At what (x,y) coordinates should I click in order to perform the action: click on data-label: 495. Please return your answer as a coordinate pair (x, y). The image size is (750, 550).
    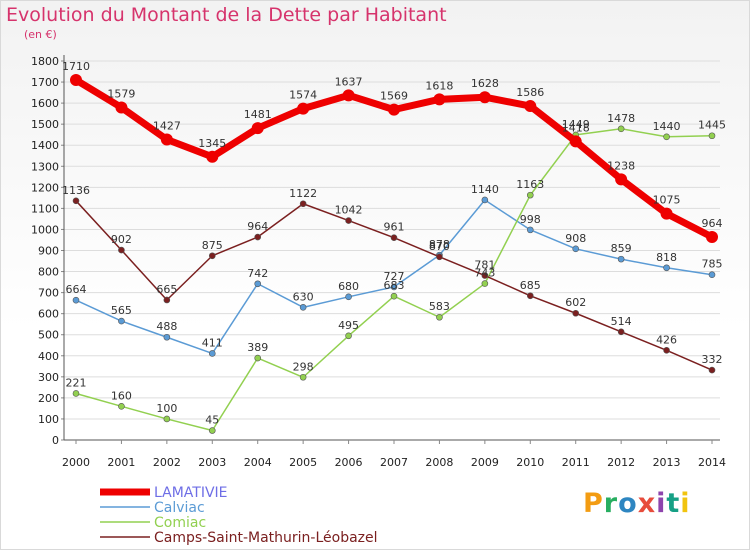
    Looking at the image, I should click on (348, 325).